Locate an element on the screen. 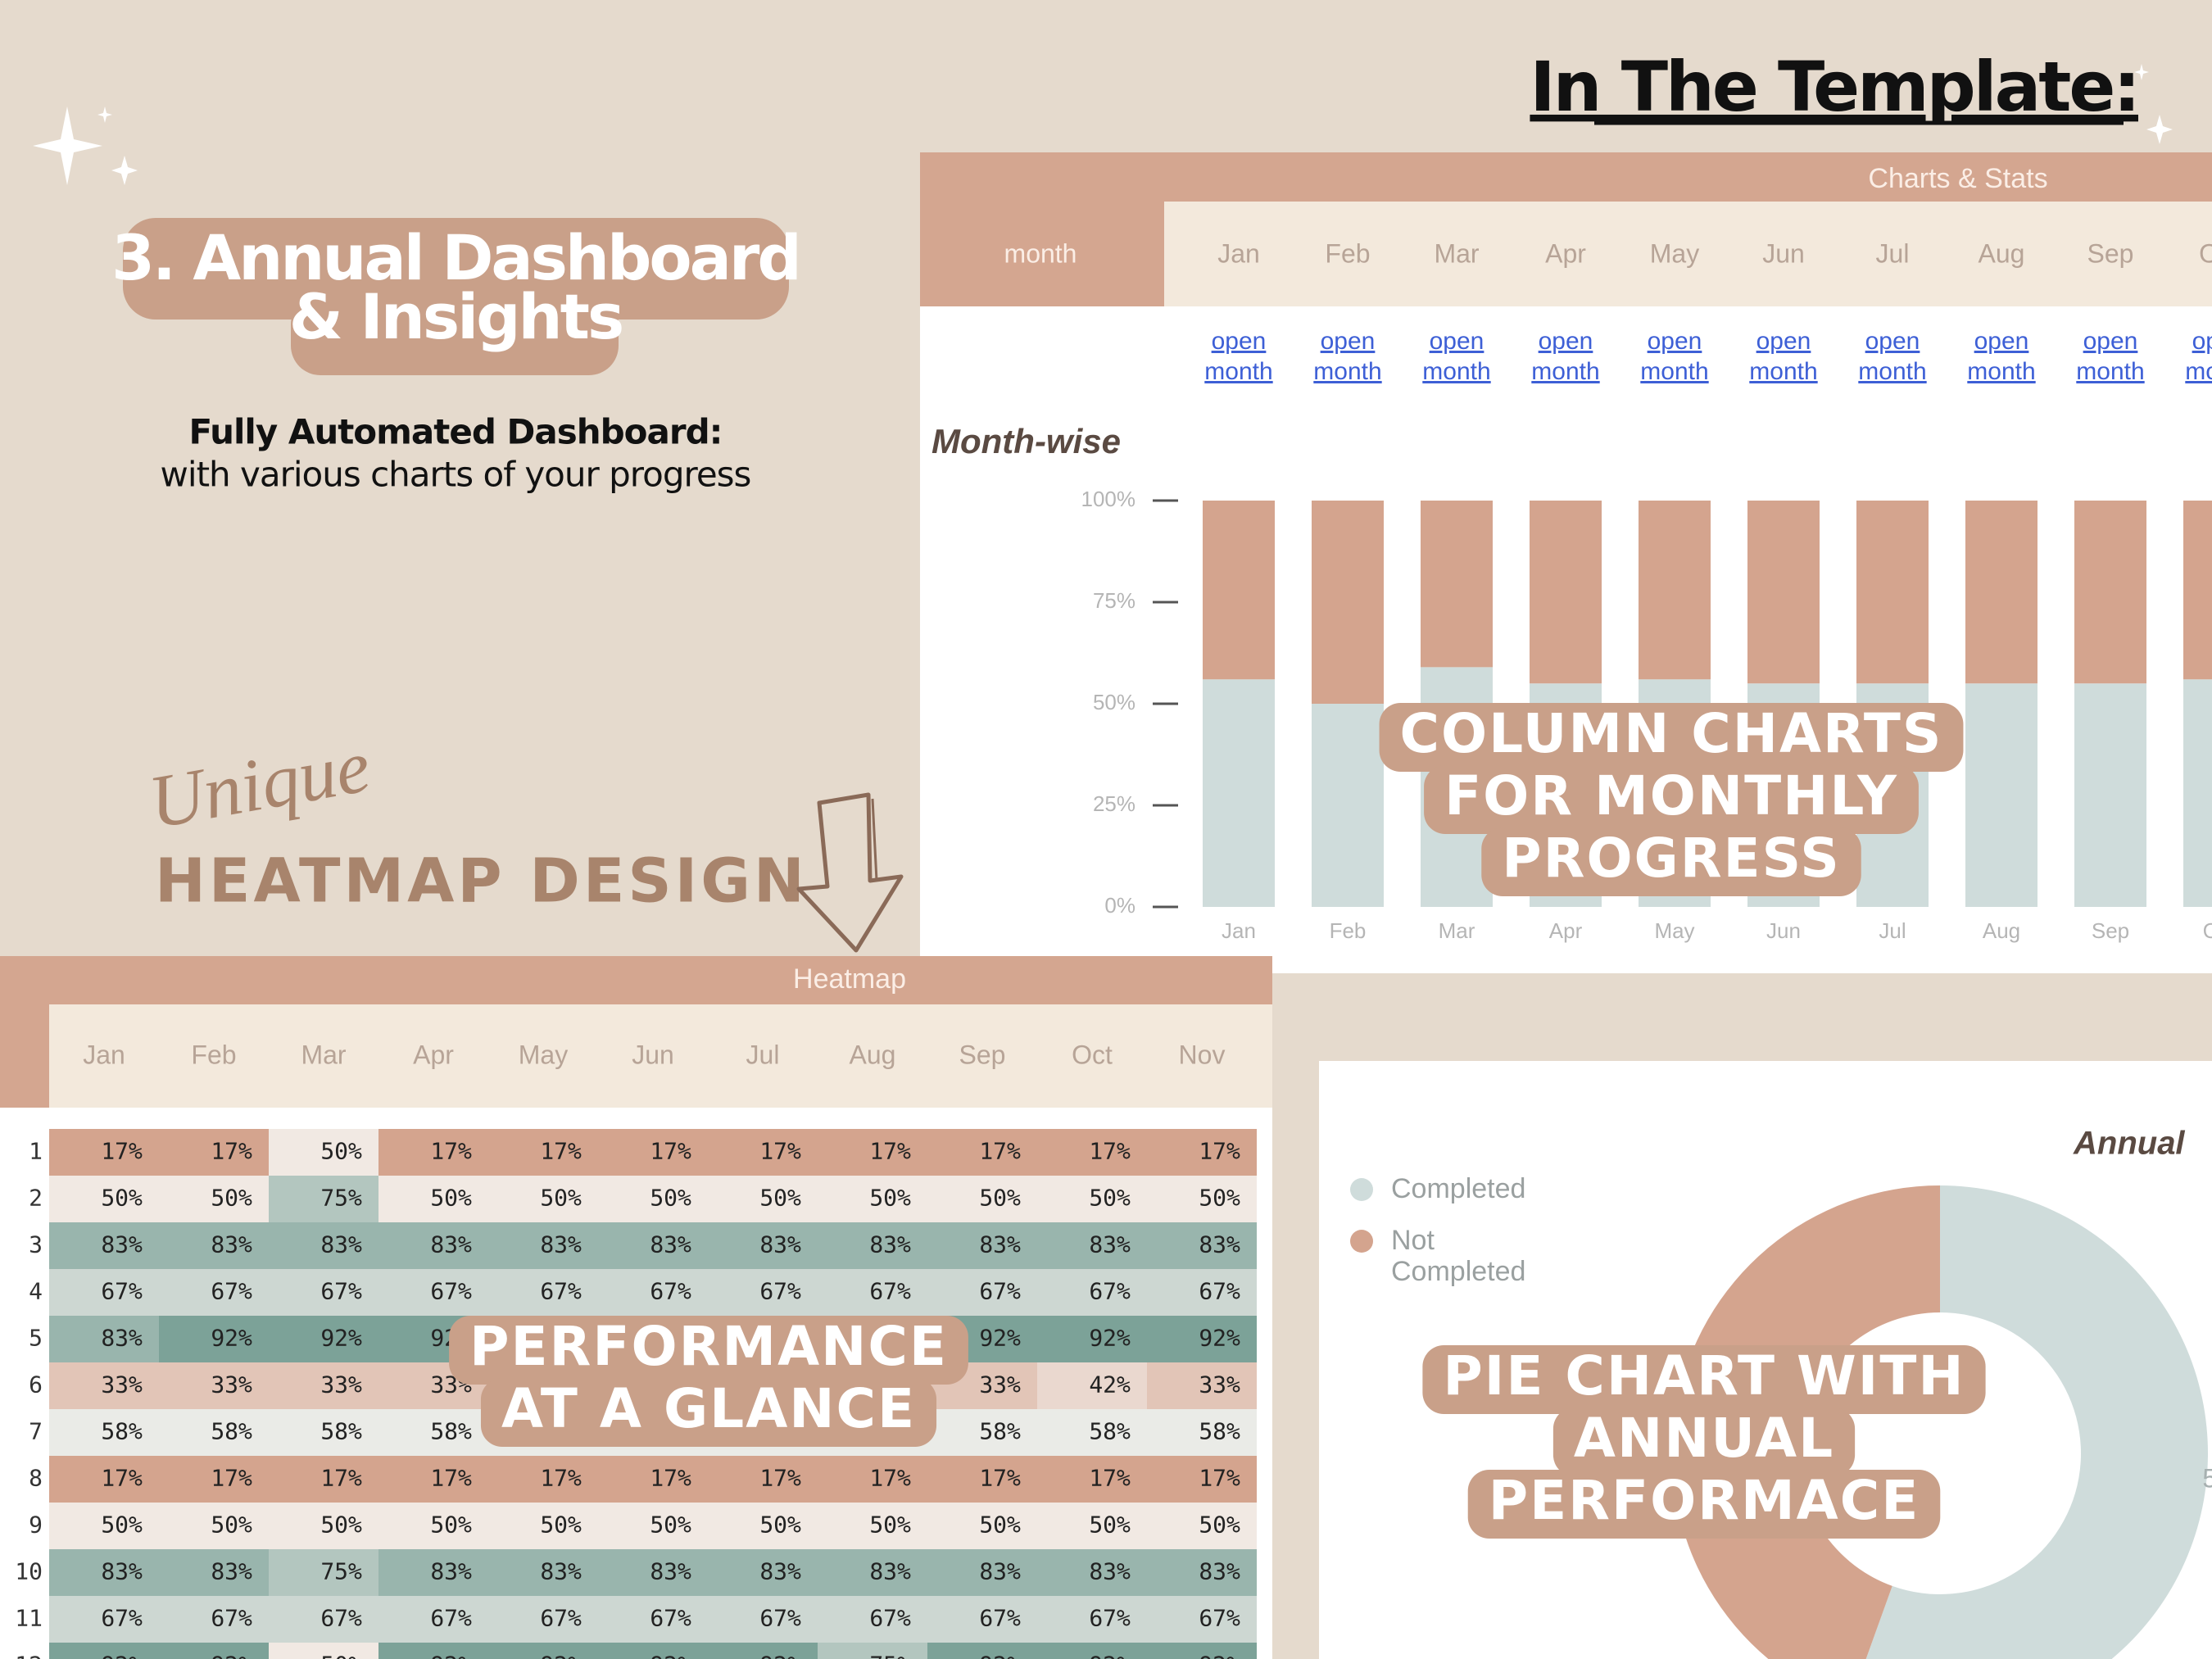 Image resolution: width=2212 pixels, height=1659 pixels. callout is located at coordinates (708, 1381).